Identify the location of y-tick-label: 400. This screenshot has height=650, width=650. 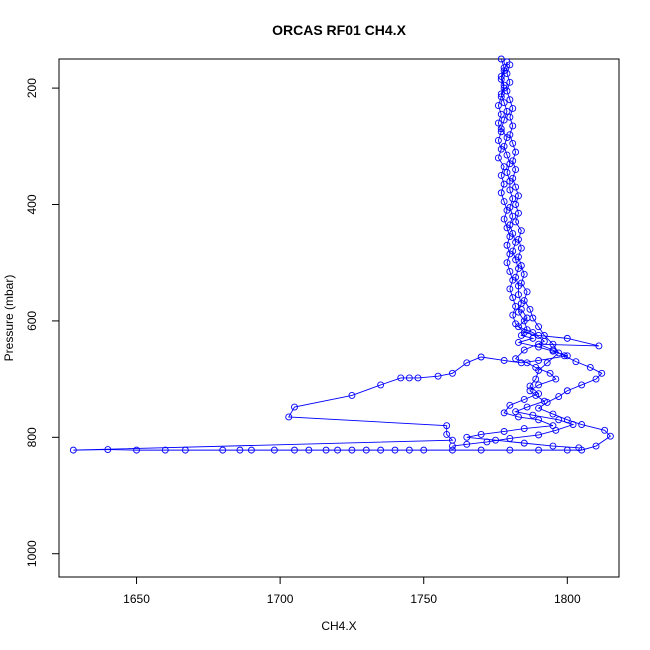
(32, 204).